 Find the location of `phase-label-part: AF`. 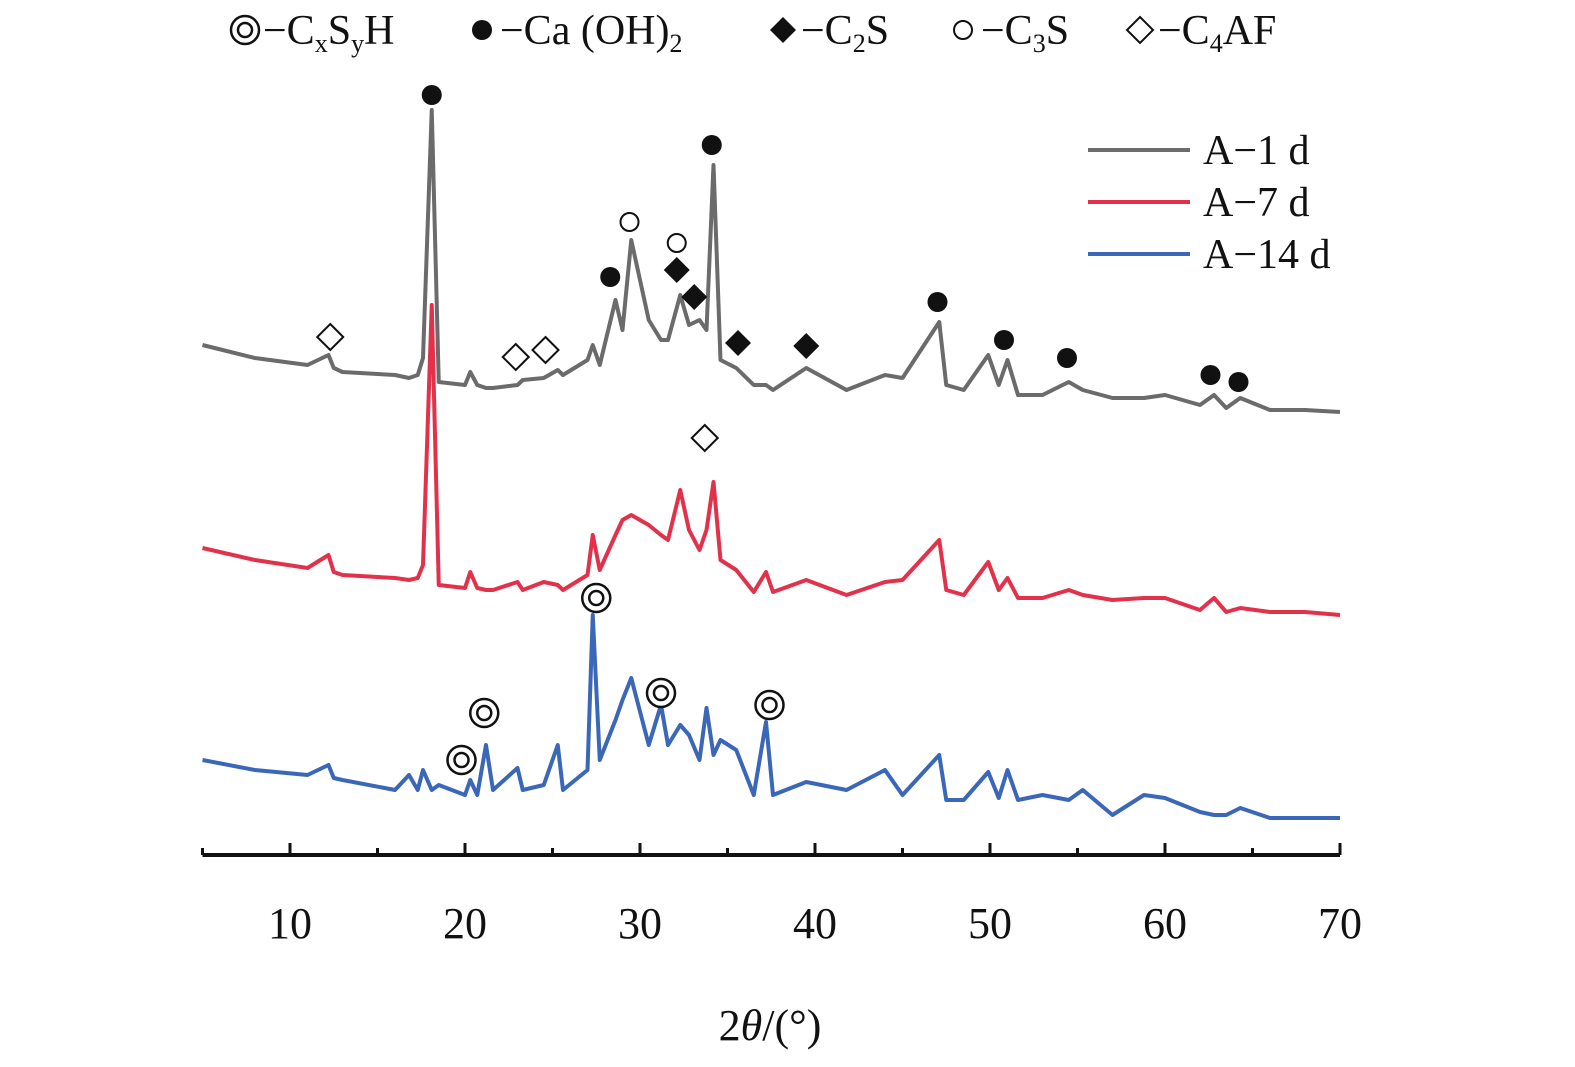

phase-label-part: AF is located at coordinates (1250, 31).